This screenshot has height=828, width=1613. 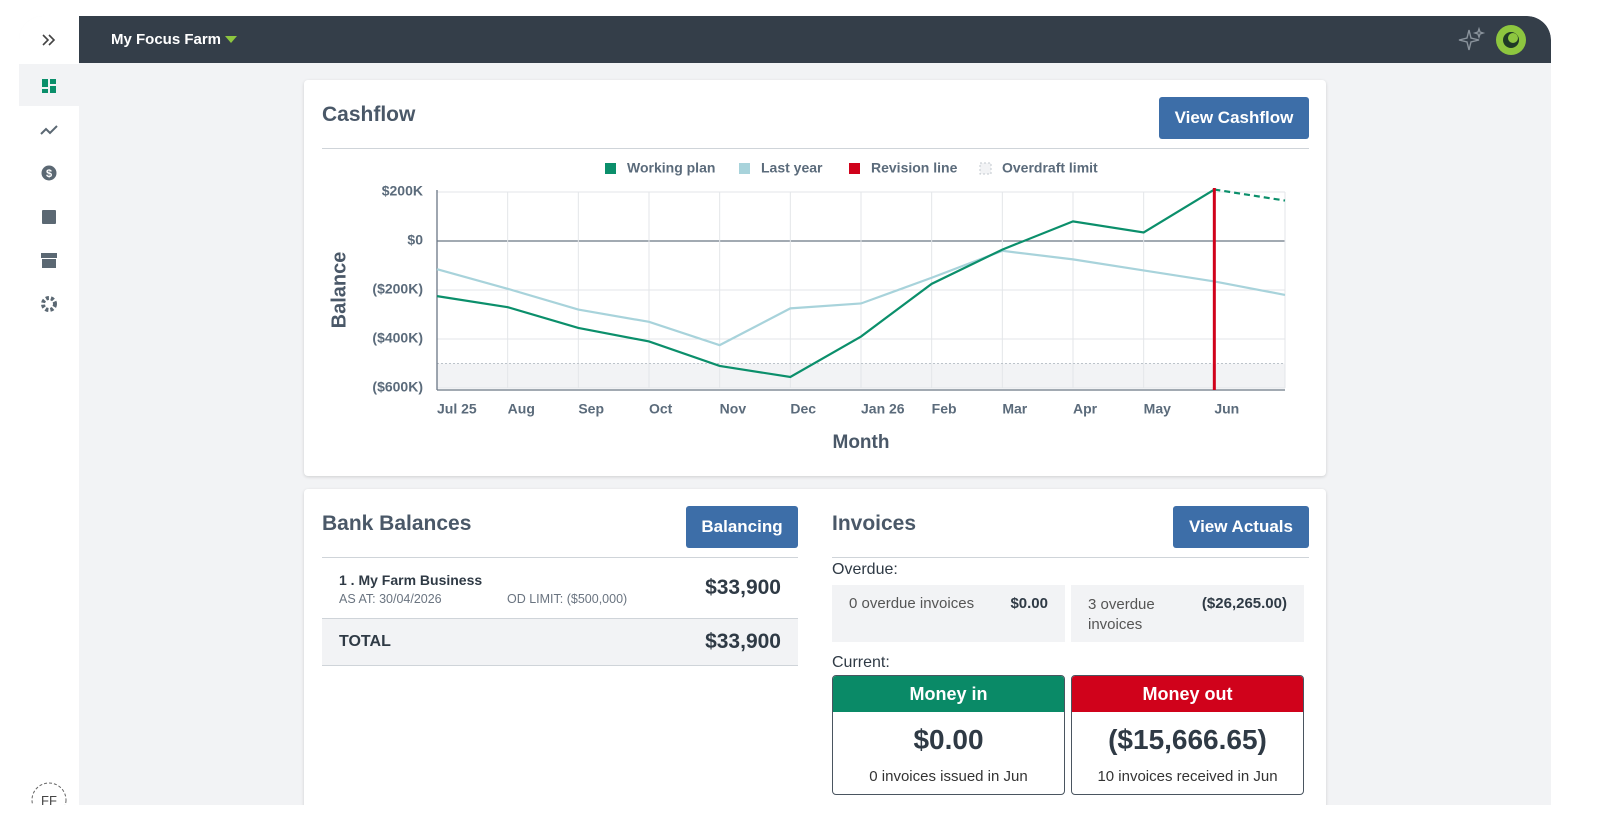 What do you see at coordinates (339, 290) in the screenshot?
I see `y-axis-label: Balance` at bounding box center [339, 290].